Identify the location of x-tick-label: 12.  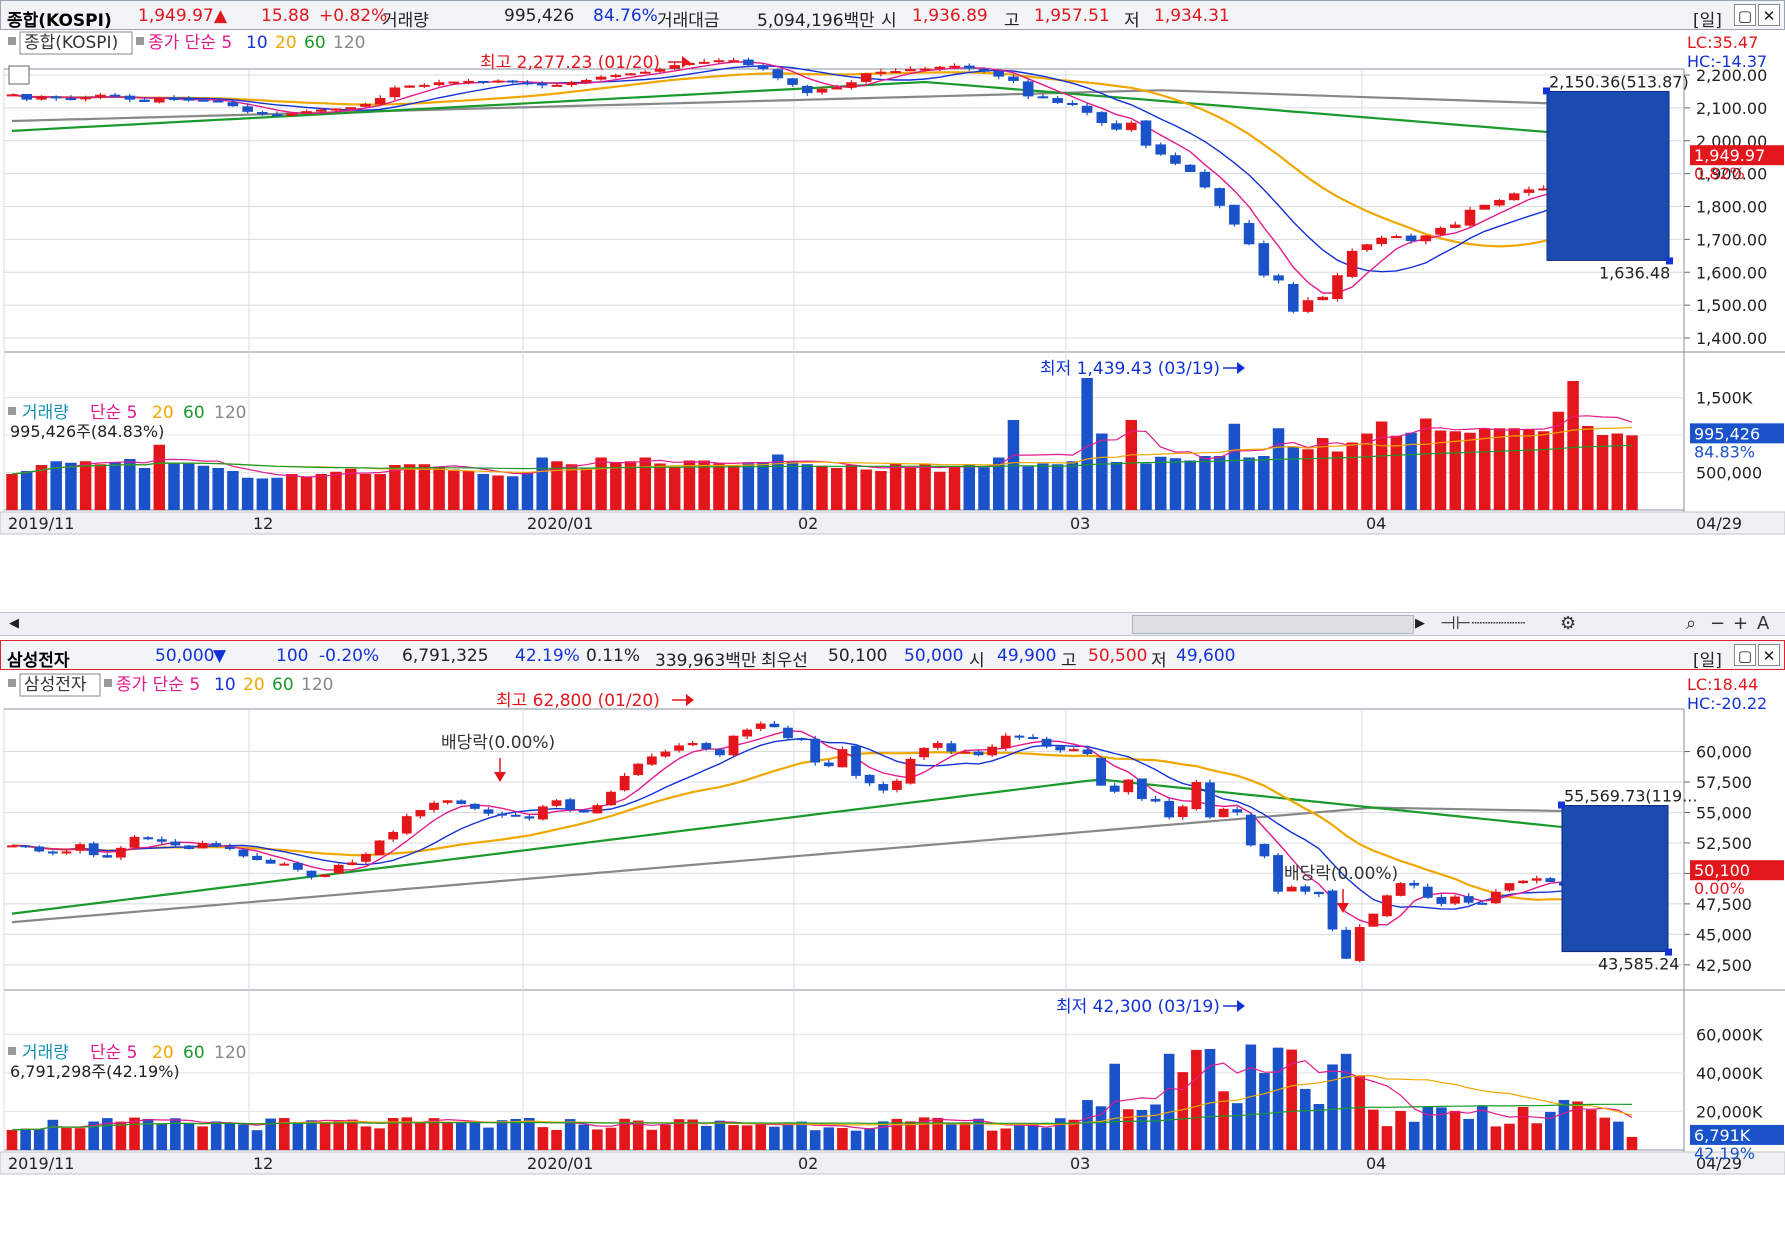
(263, 1163).